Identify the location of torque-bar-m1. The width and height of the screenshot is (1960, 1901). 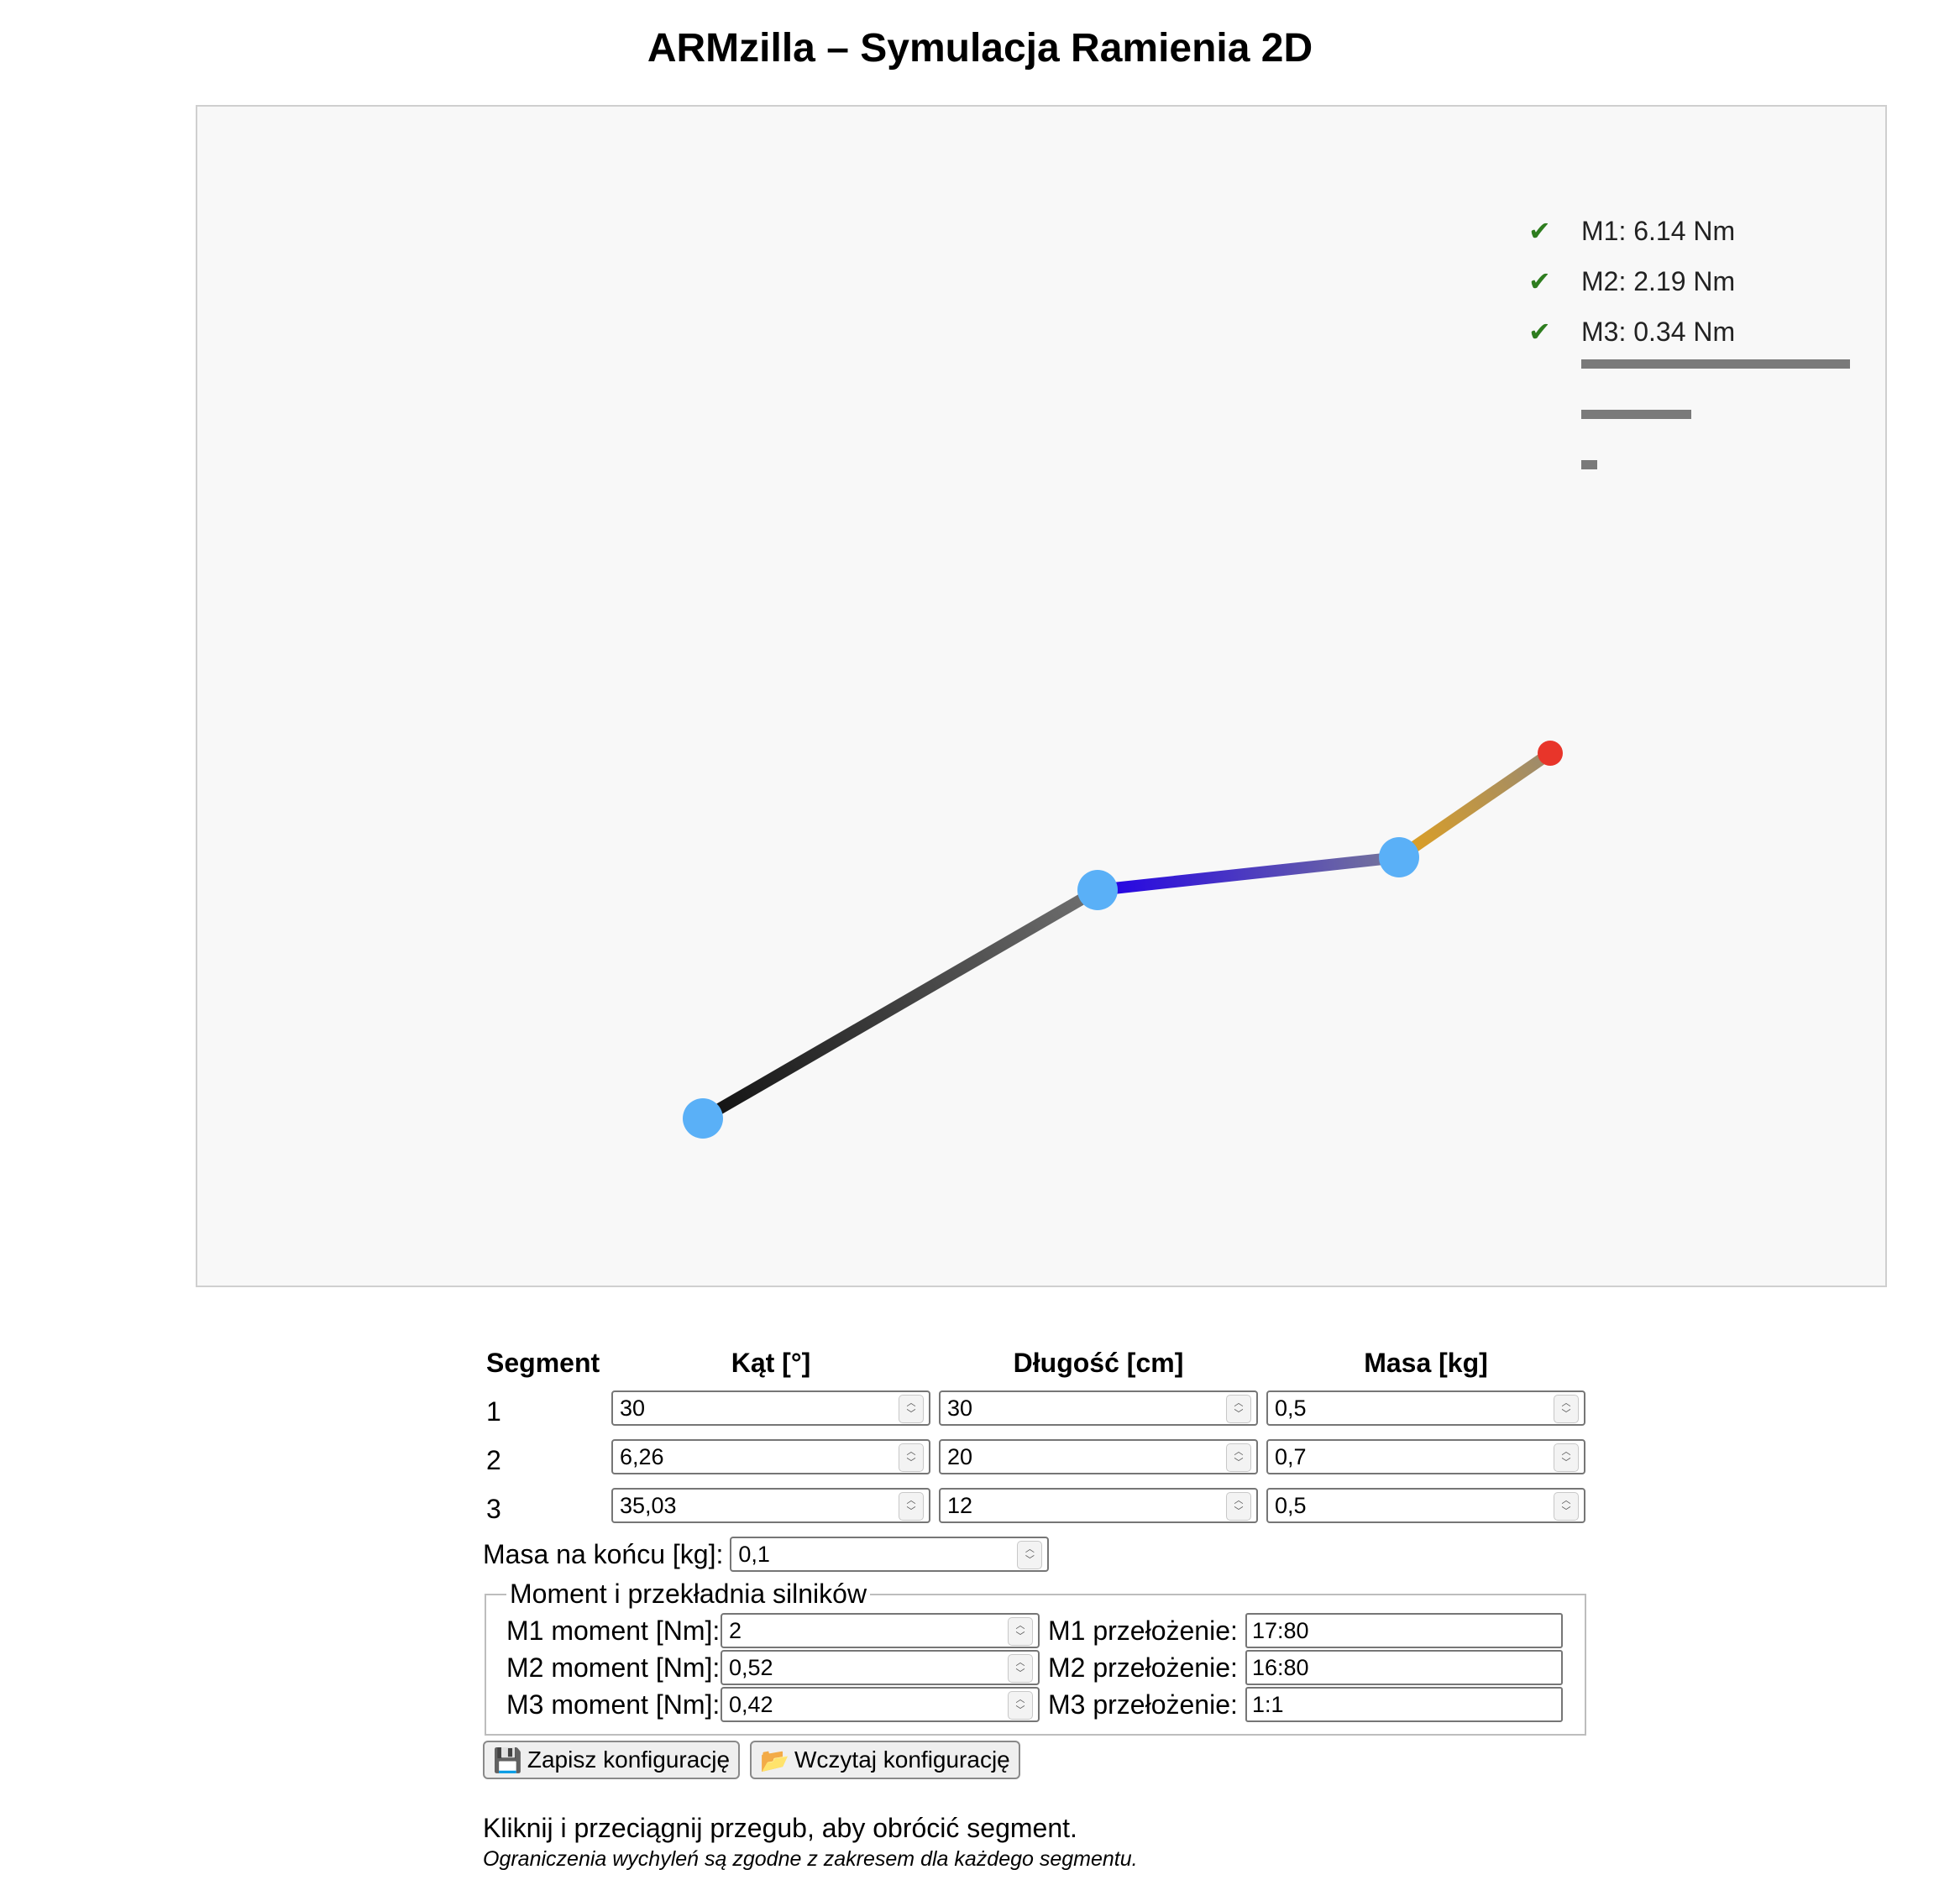
(1715, 364).